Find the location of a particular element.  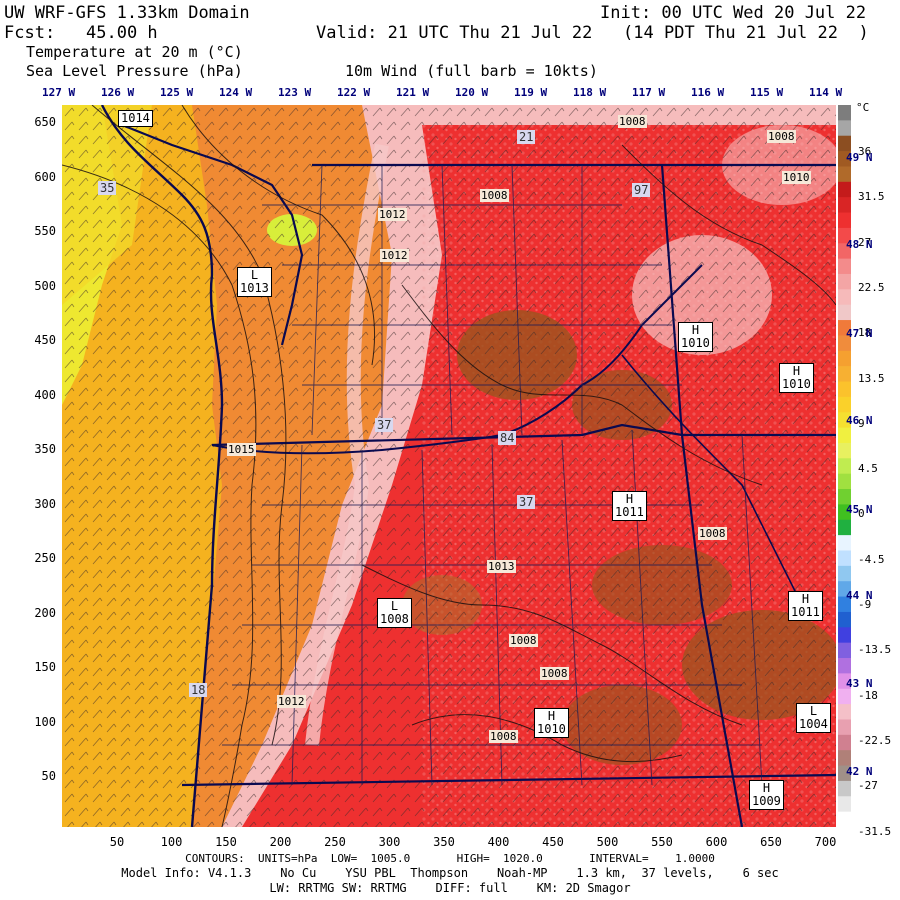

longitude-label: 116 W is located at coordinates (708, 92).